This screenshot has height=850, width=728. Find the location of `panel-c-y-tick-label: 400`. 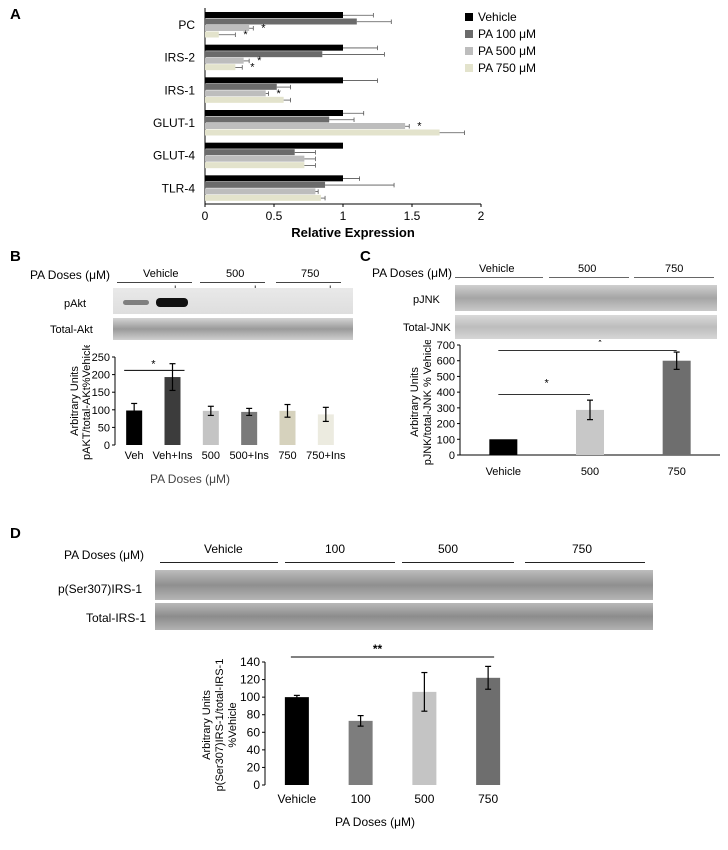

panel-c-y-tick-label: 400 is located at coordinates (446, 393).